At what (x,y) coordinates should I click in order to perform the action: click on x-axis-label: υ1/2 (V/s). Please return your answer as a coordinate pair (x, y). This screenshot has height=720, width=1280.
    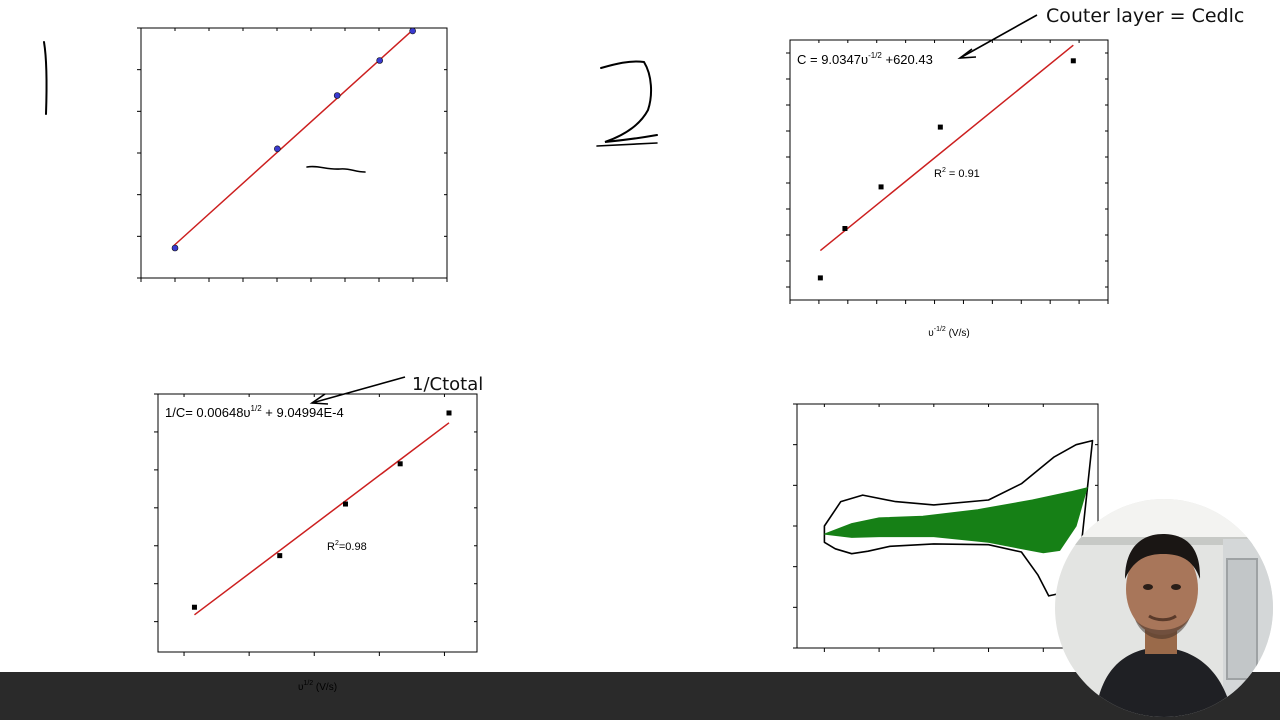
    Looking at the image, I should click on (317, 686).